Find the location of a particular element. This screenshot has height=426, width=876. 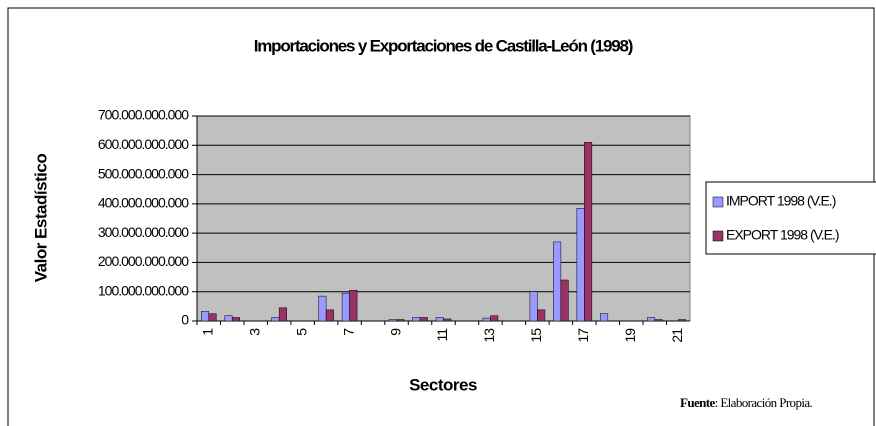

source-text: : Elaboración Propia. is located at coordinates (764, 402).